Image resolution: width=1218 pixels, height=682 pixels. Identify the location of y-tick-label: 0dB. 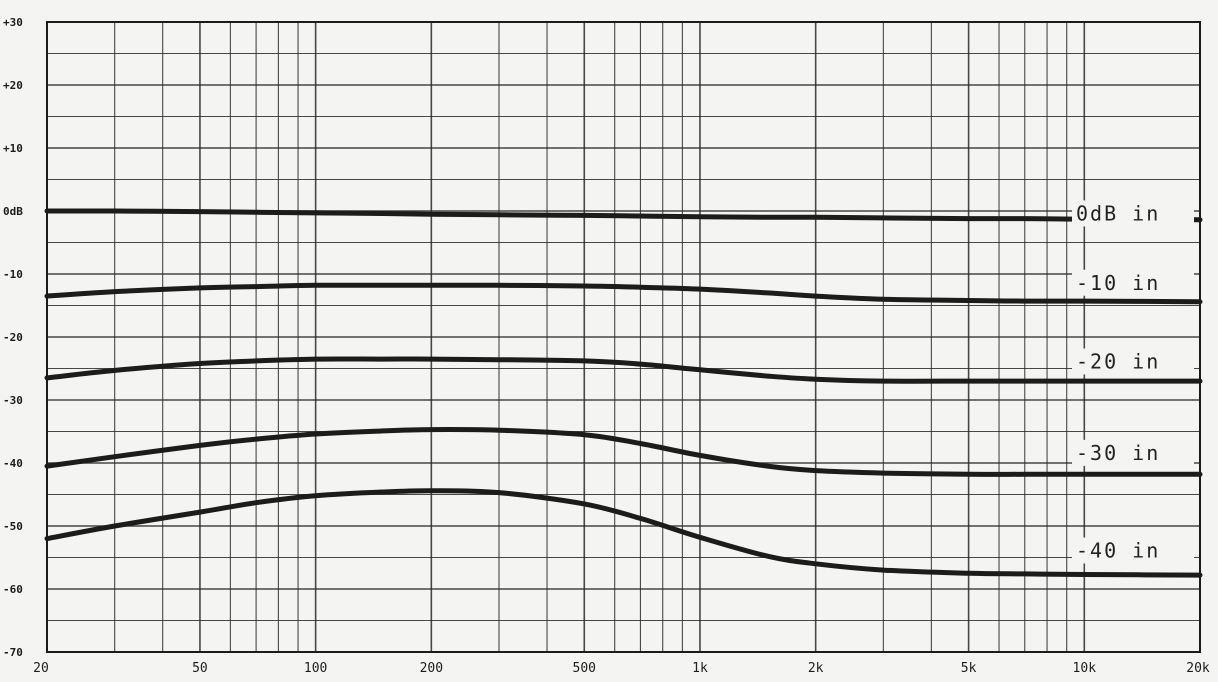
(13, 211).